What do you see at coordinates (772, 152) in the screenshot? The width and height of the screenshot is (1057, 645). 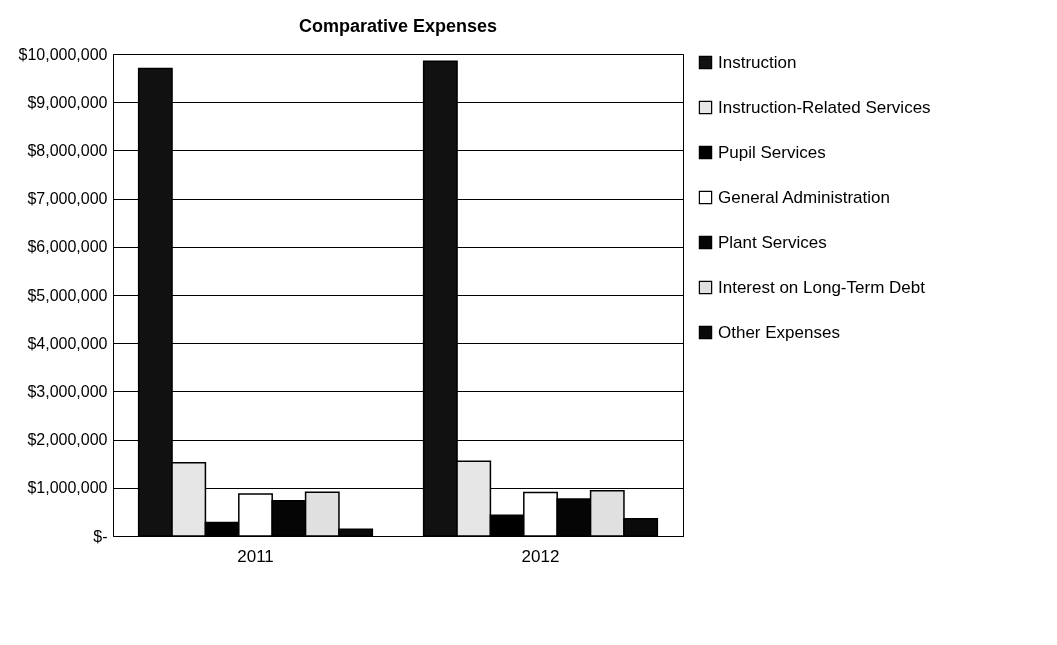 I see `legend-label: Pupil Services` at bounding box center [772, 152].